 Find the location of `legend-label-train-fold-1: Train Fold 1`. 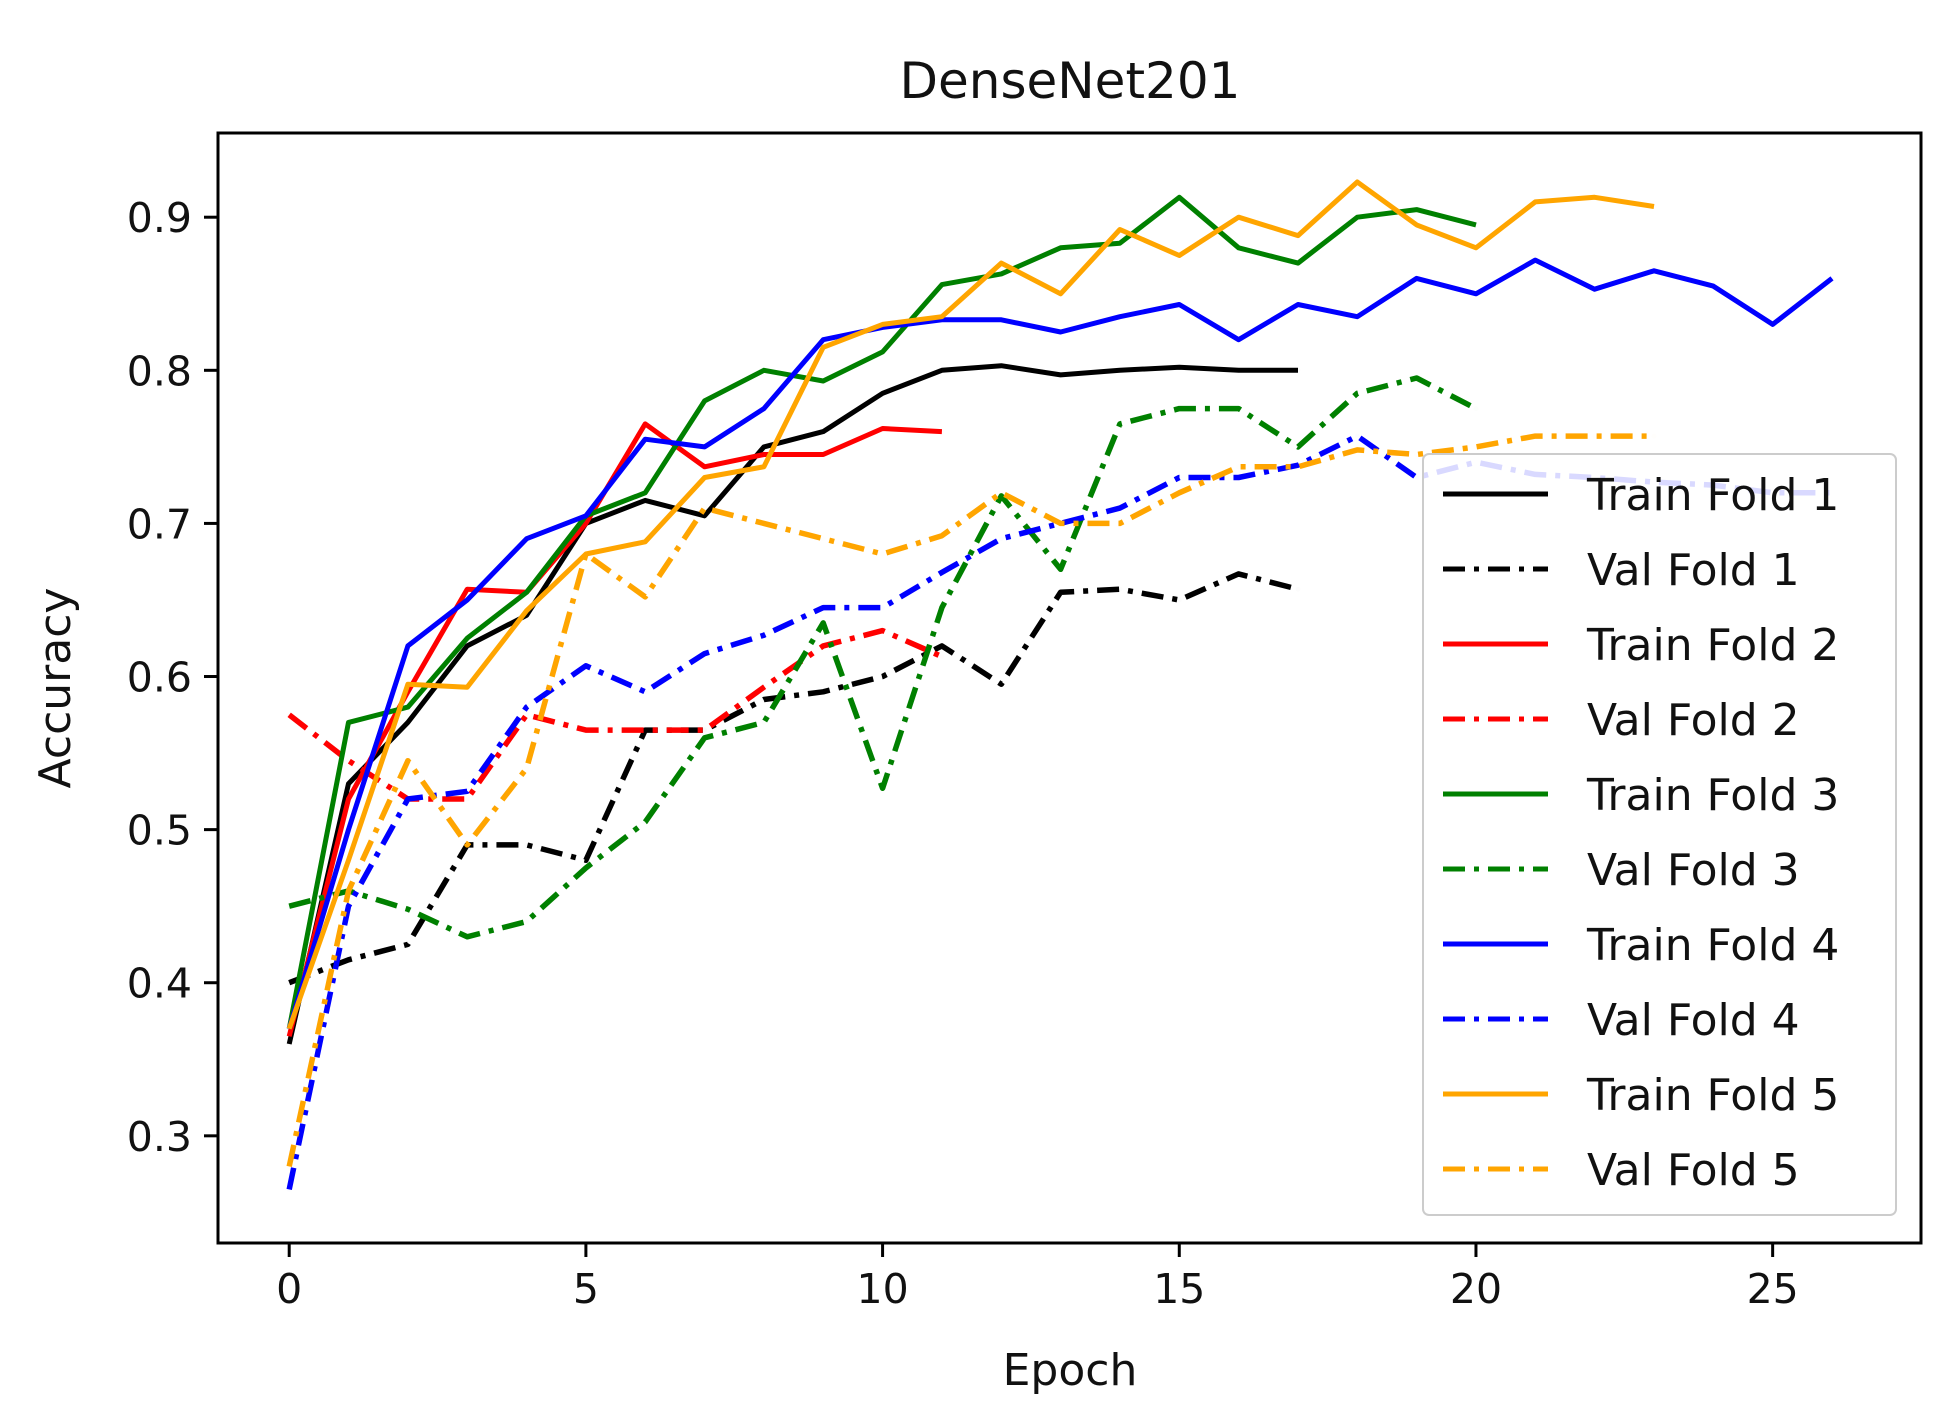

legend-label-train-fold-1: Train Fold 1 is located at coordinates (1712, 495).